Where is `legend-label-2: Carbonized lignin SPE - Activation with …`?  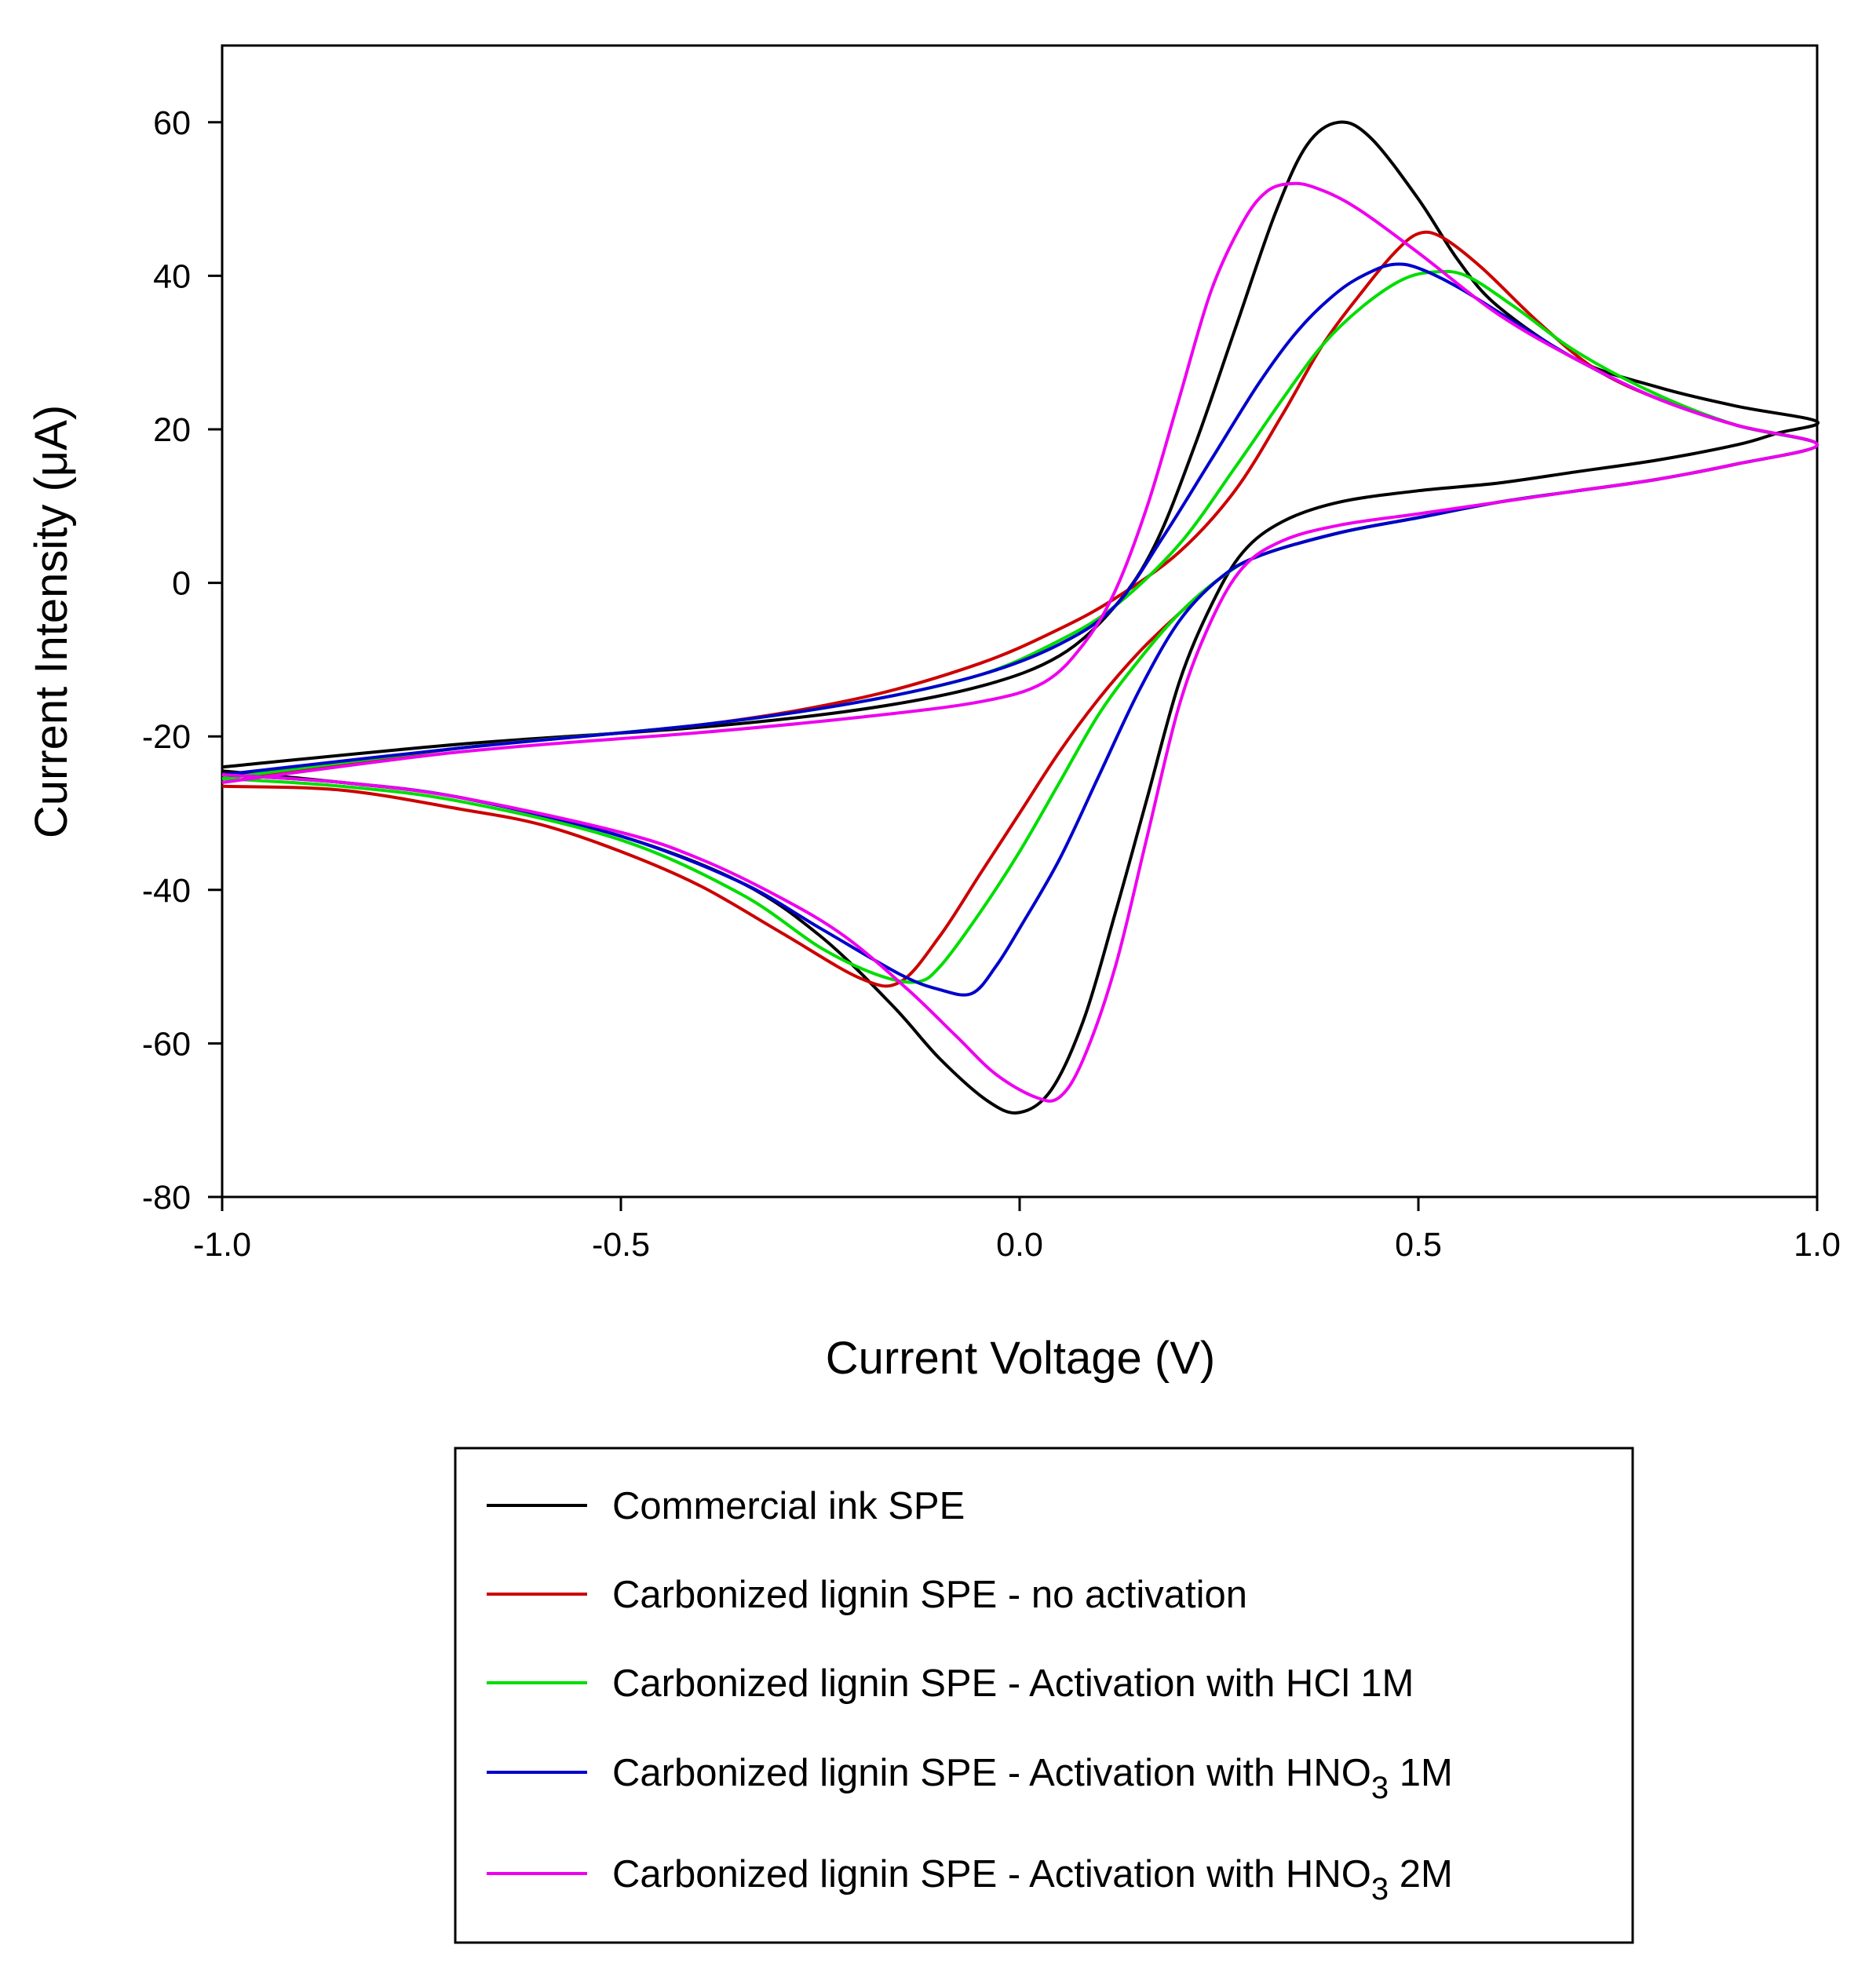 legend-label-2: Carbonized lignin SPE - Activation with … is located at coordinates (1013, 1683).